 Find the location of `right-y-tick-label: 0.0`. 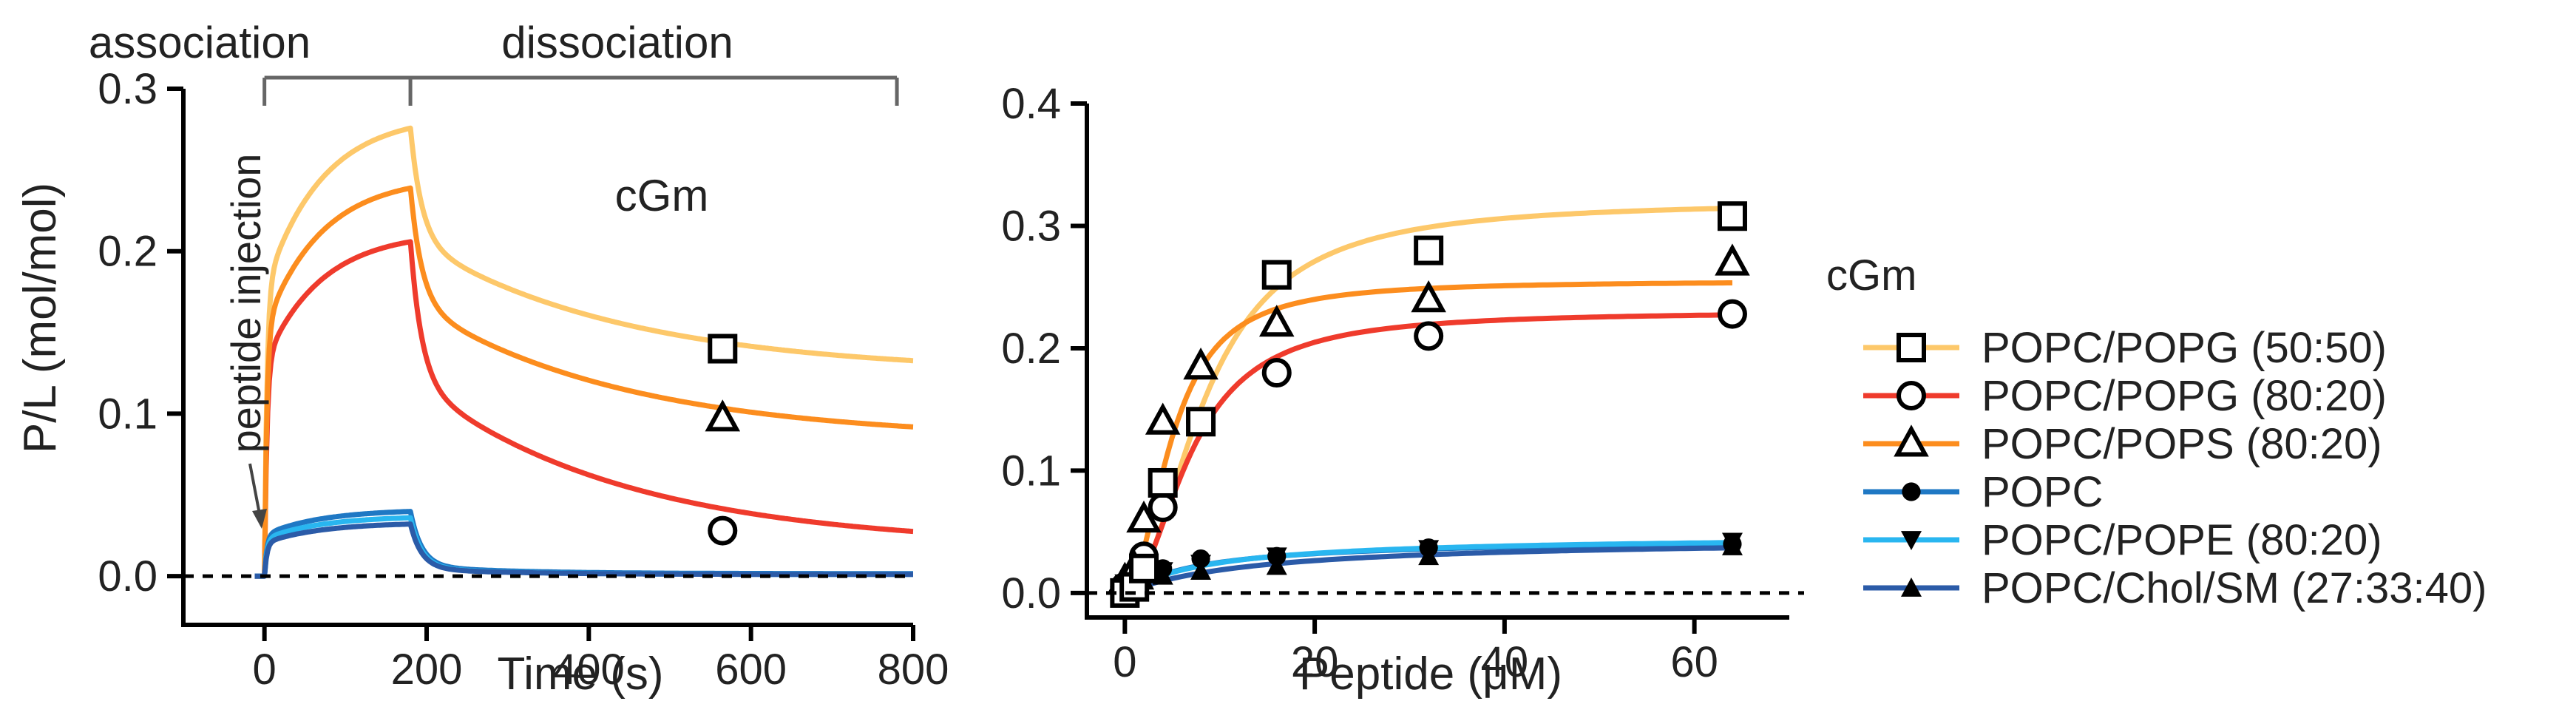

right-y-tick-label: 0.0 is located at coordinates (1031, 593).